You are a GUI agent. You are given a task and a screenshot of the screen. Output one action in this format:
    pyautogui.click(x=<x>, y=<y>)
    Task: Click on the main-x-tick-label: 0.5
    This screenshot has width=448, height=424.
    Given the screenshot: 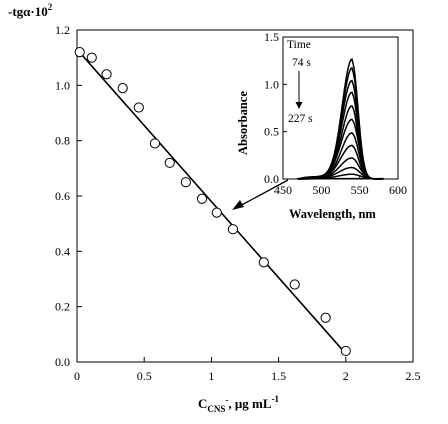 What is the action you would take?
    pyautogui.click(x=144, y=376)
    